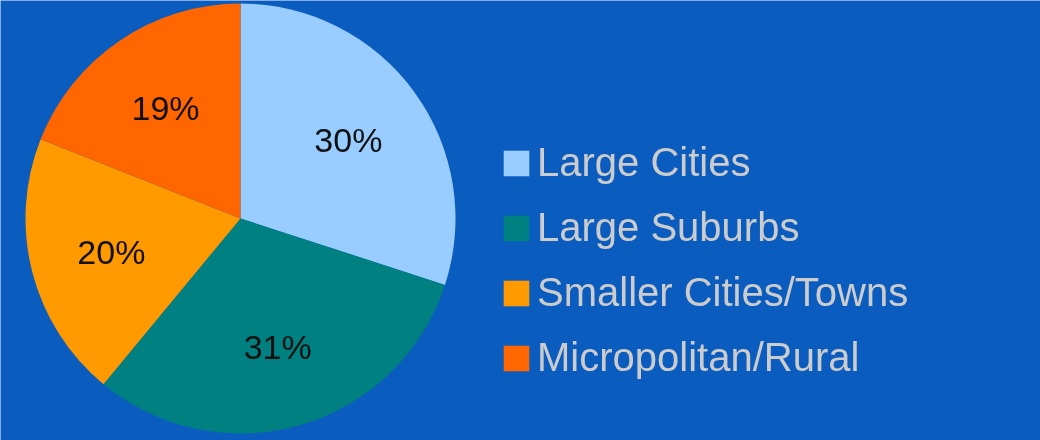 The height and width of the screenshot is (440, 1040). Describe the element at coordinates (668, 227) in the screenshot. I see `legend-label: Large Suburbs` at that location.